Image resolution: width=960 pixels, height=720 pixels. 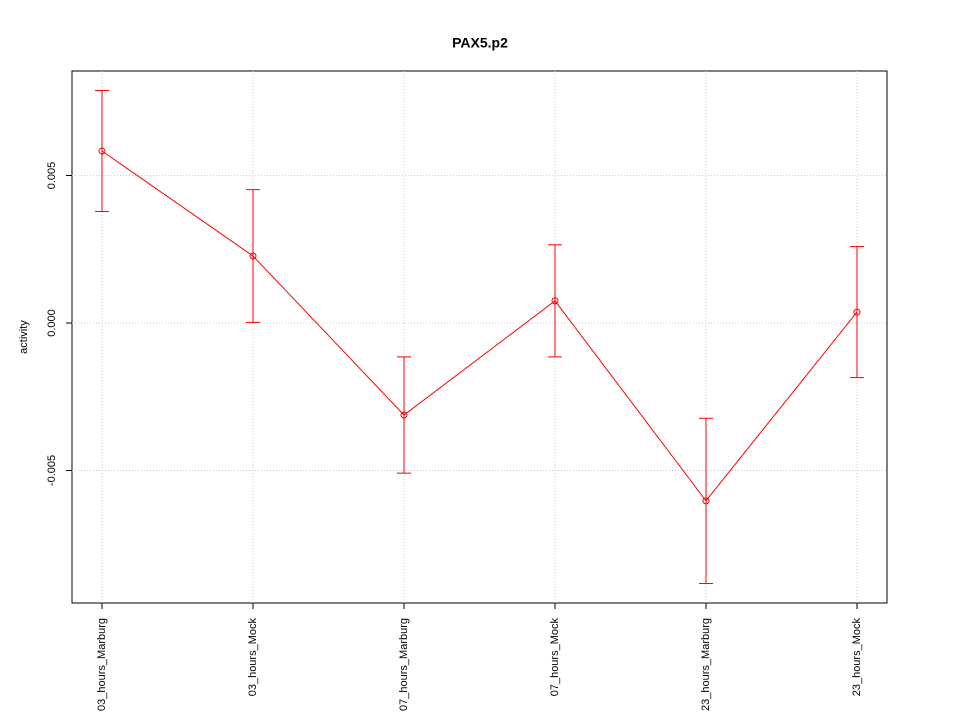 I want to click on x-tick-label: 03_hours_Marburg, so click(x=102, y=664).